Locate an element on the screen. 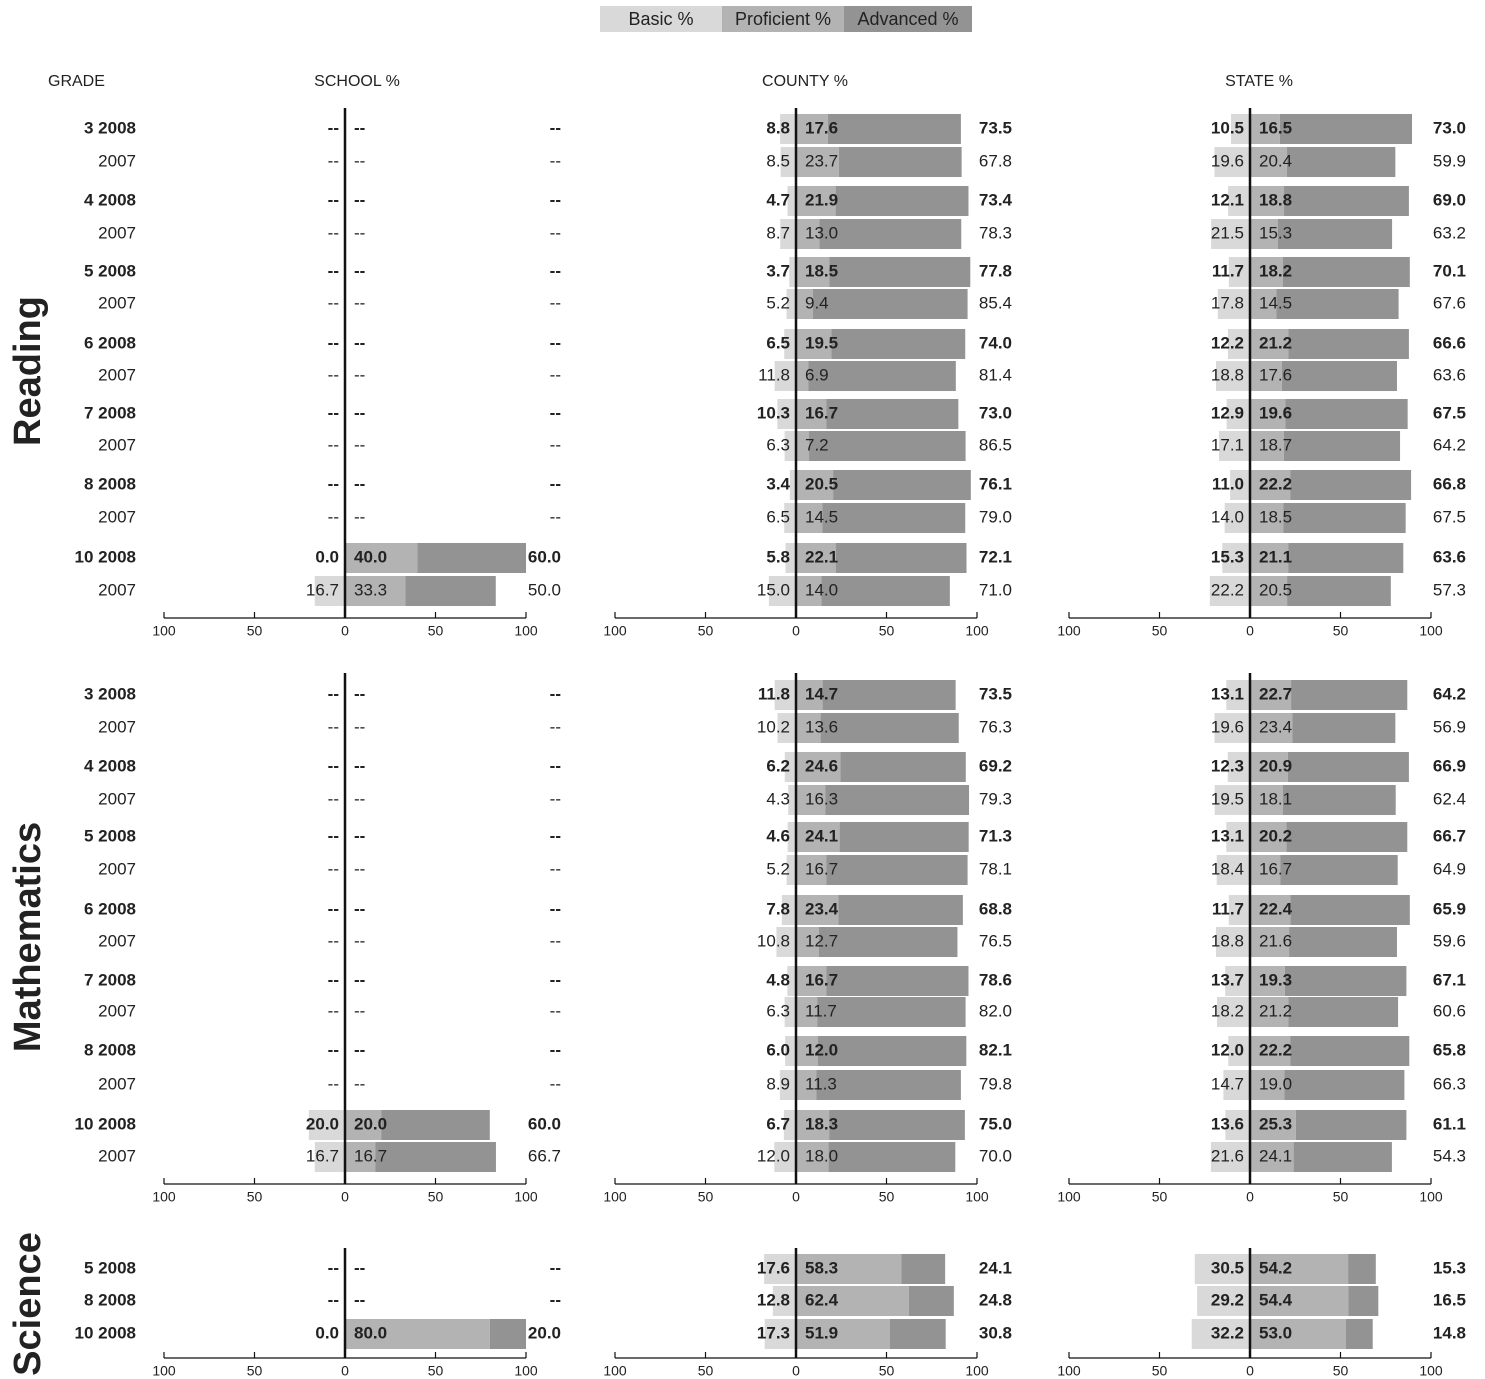  county-advanced-value: 86.5 is located at coordinates (995, 444).